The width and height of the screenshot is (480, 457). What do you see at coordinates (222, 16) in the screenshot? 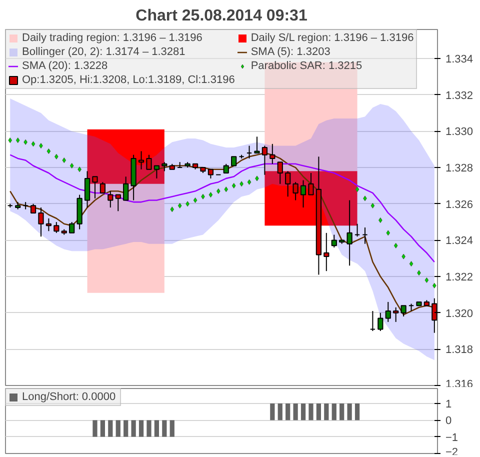
I see `chart-title: Chart 25.08.2014 09:31` at bounding box center [222, 16].